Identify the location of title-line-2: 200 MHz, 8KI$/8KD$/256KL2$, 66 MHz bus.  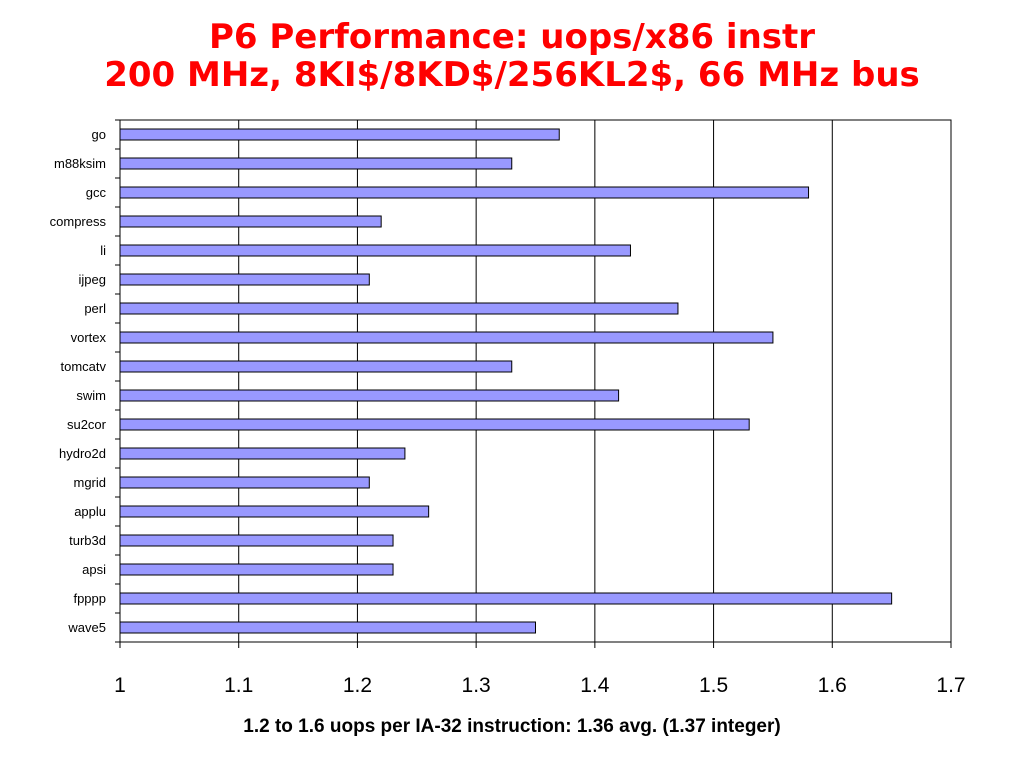
(512, 75).